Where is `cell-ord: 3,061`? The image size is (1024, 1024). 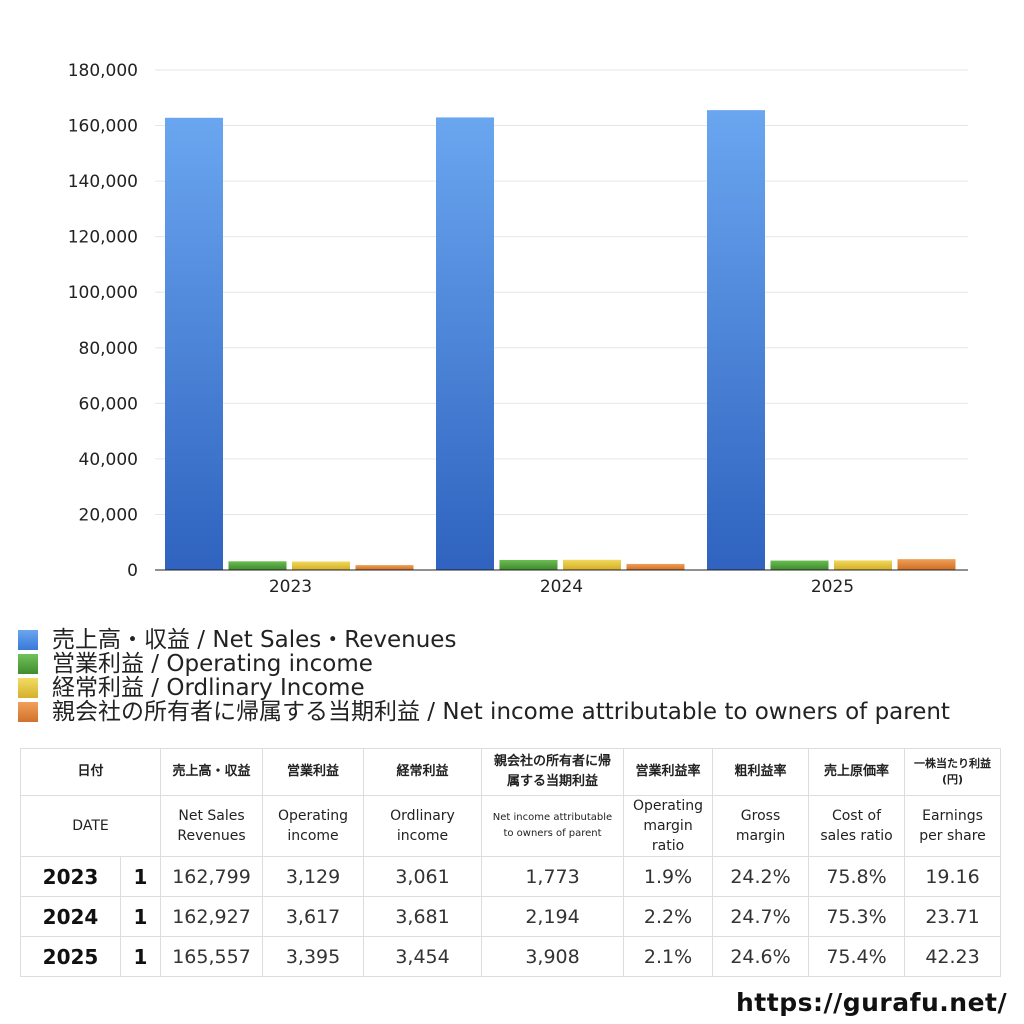 cell-ord: 3,061 is located at coordinates (423, 876).